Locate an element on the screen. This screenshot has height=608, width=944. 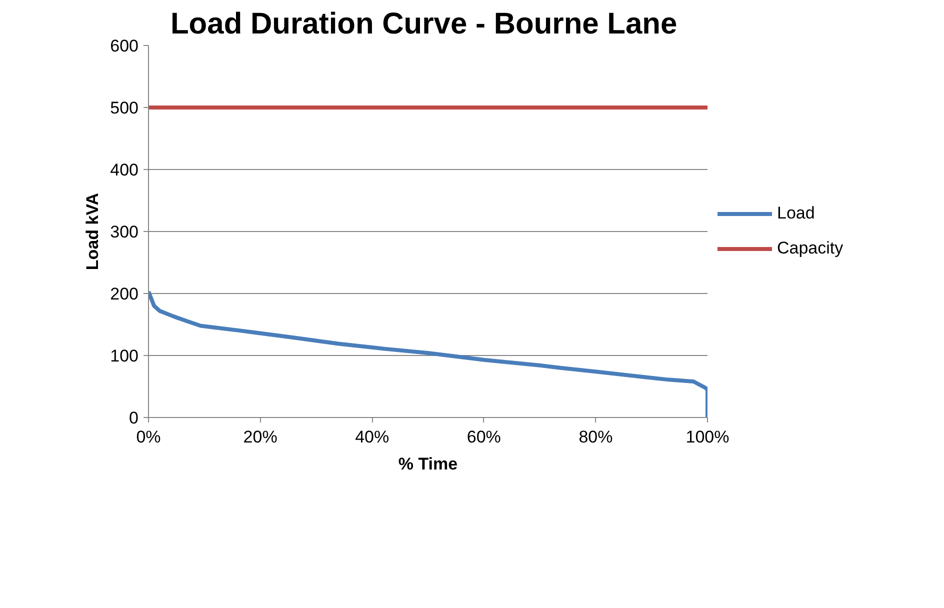
y-axis-title: Load kVA is located at coordinates (92, 231).